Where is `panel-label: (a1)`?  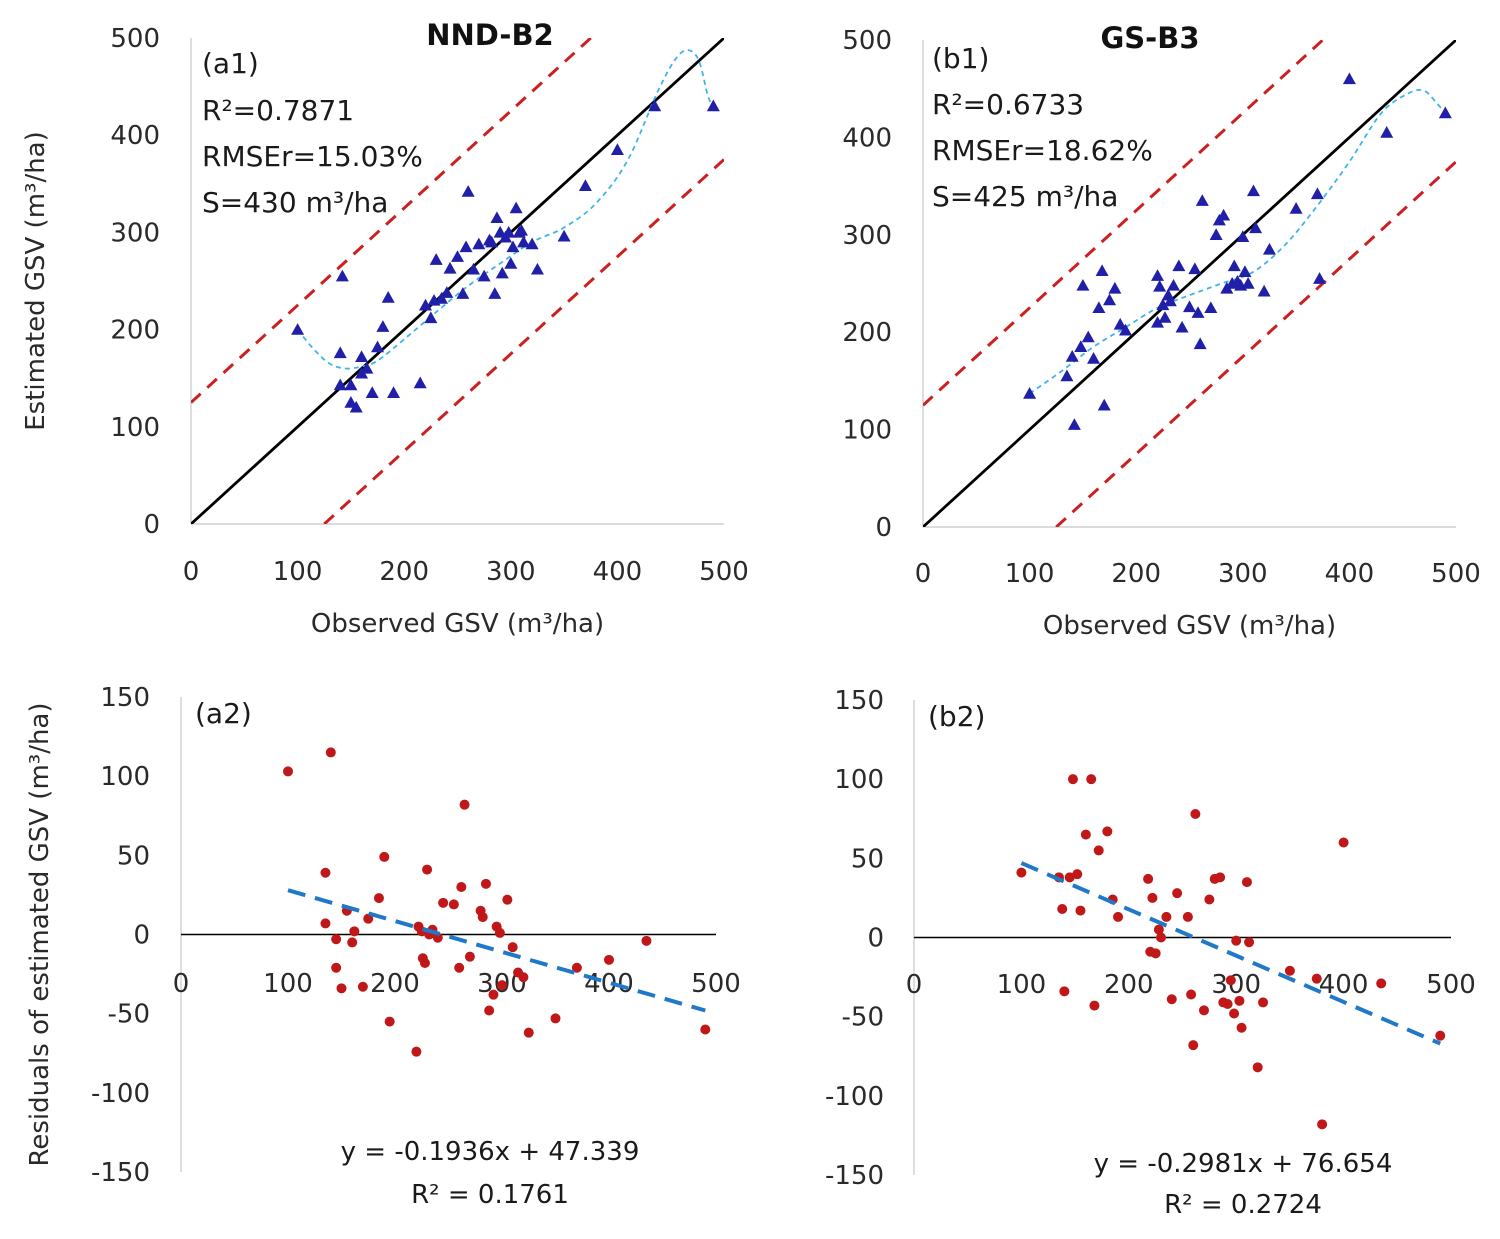 panel-label: (a1) is located at coordinates (230, 63).